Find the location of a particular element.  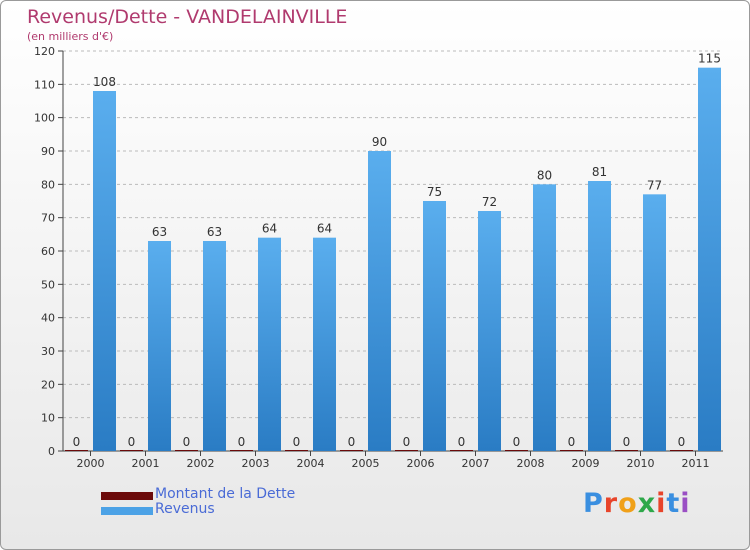

y-tick-label: 80 is located at coordinates (48, 184).